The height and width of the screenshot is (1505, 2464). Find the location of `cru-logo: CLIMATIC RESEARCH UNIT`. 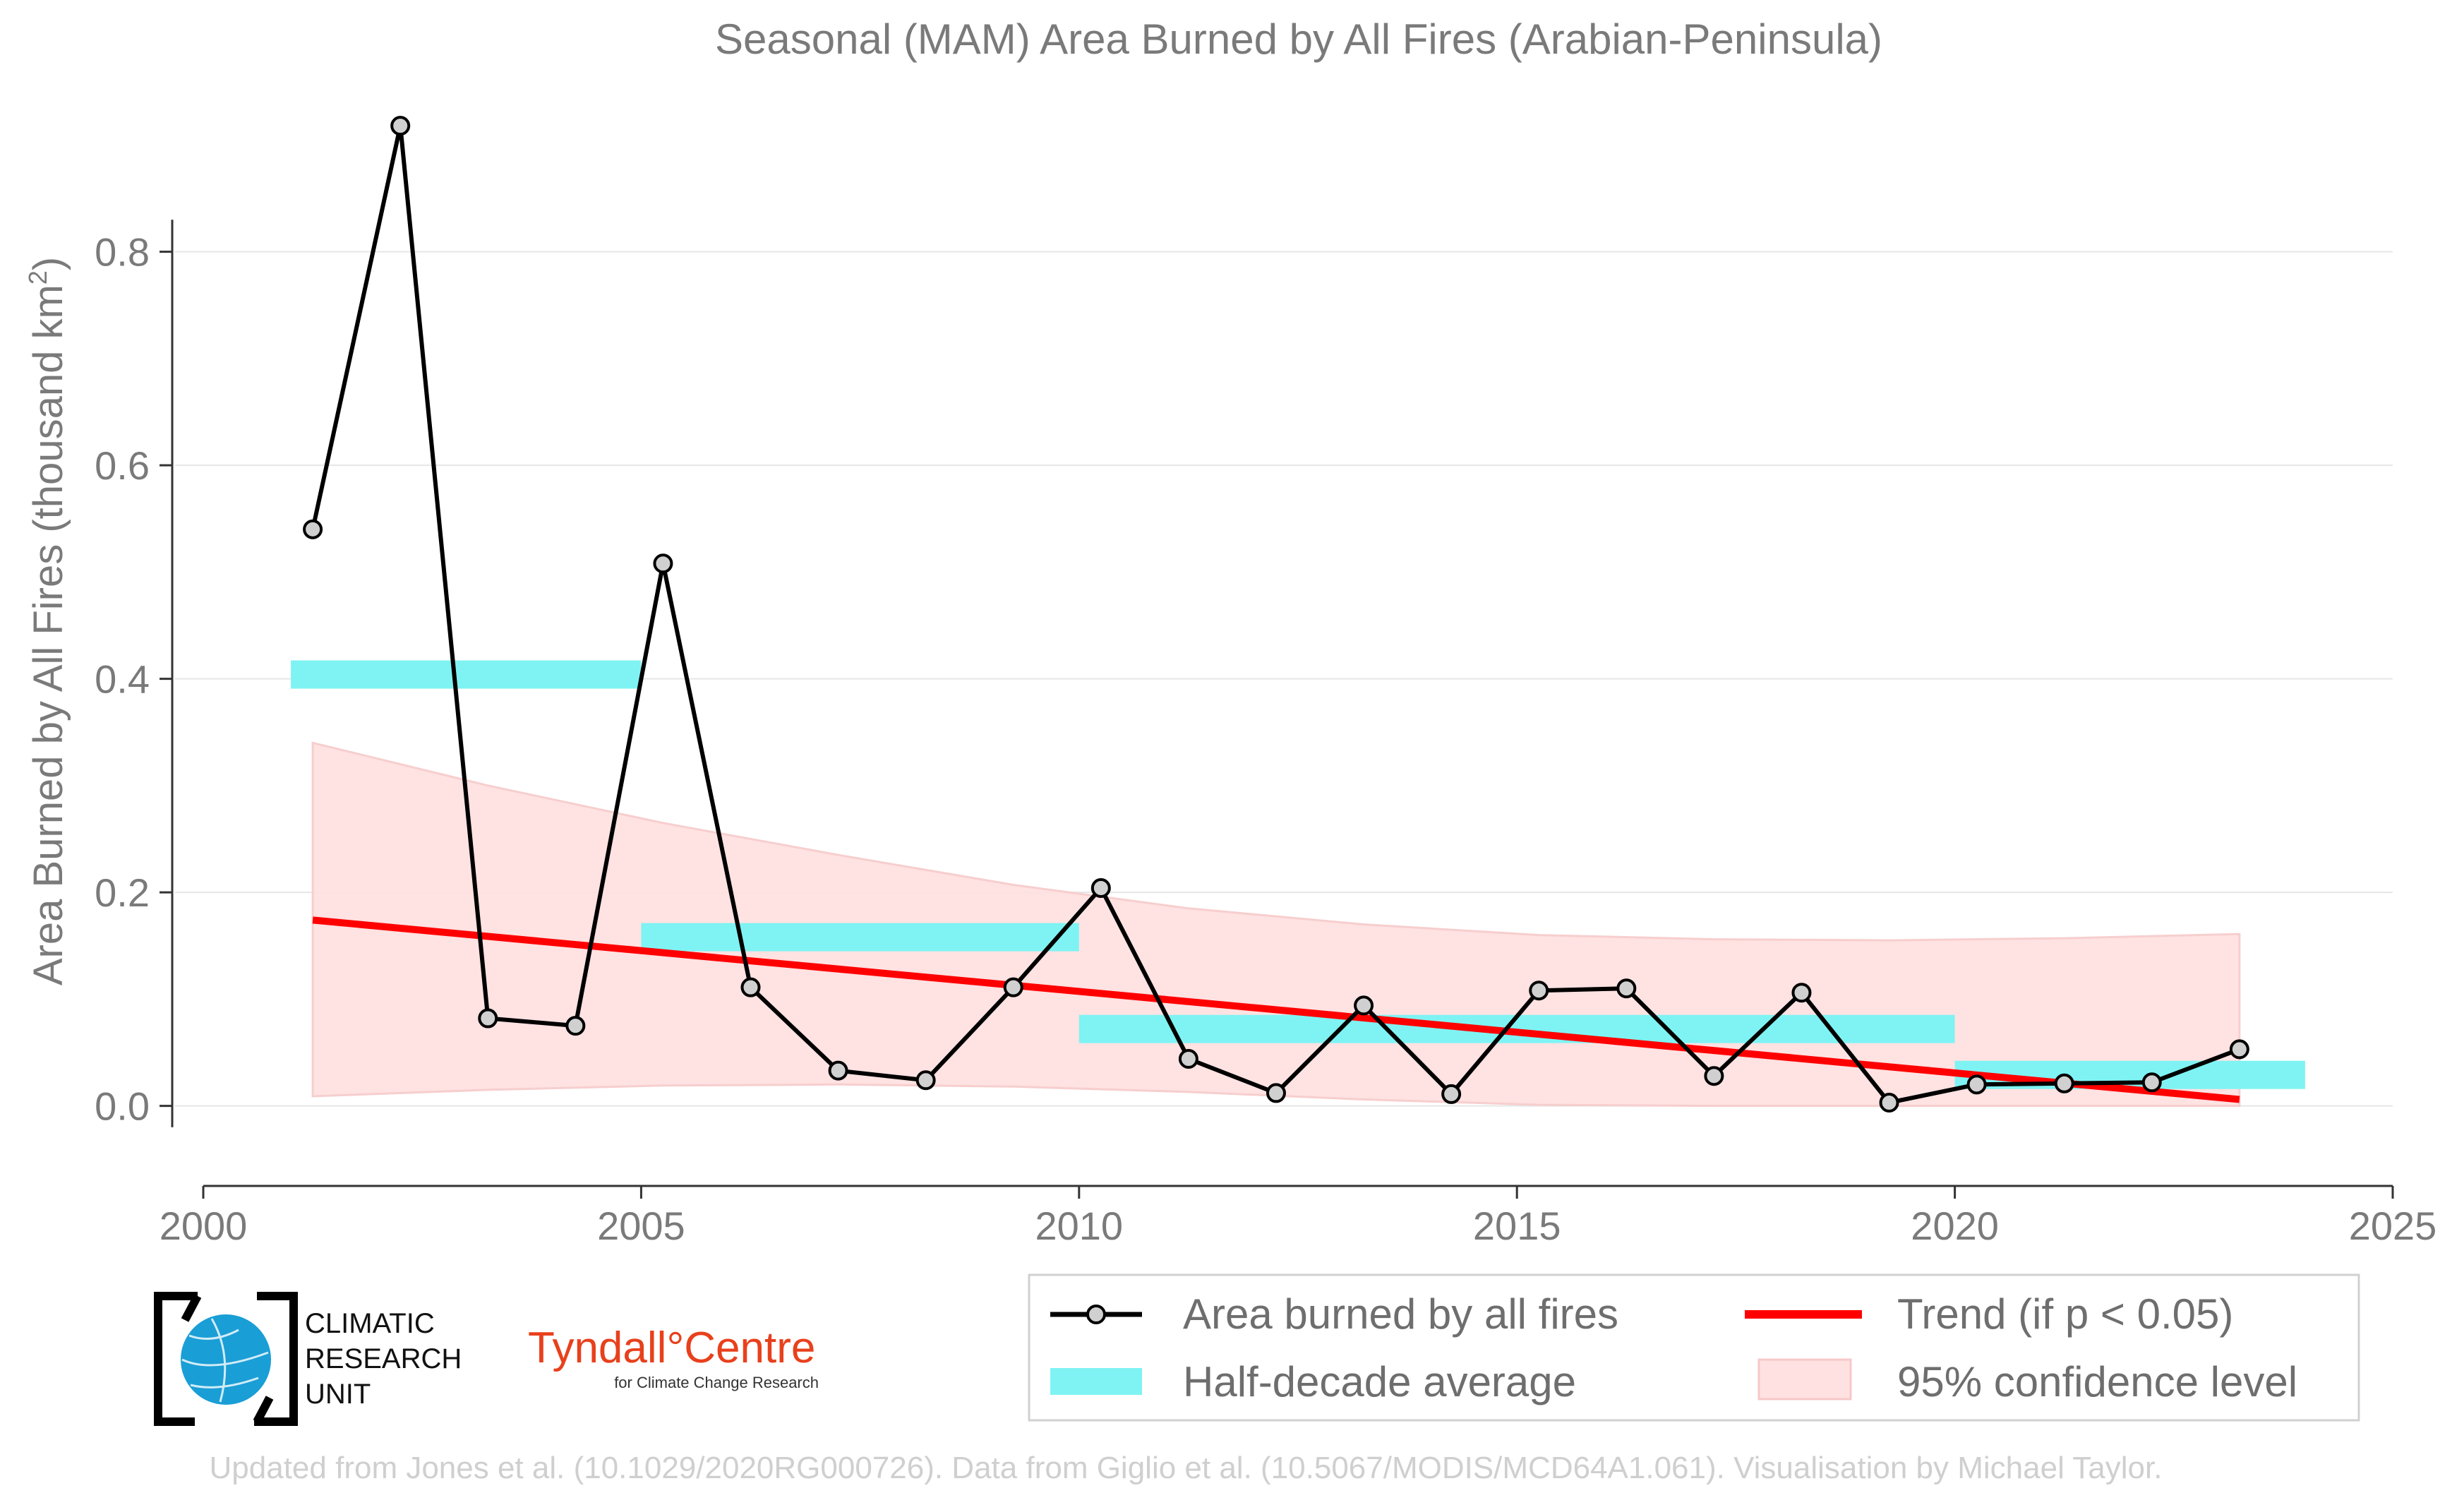

cru-logo: CLIMATIC RESEARCH UNIT is located at coordinates (308, 1359).